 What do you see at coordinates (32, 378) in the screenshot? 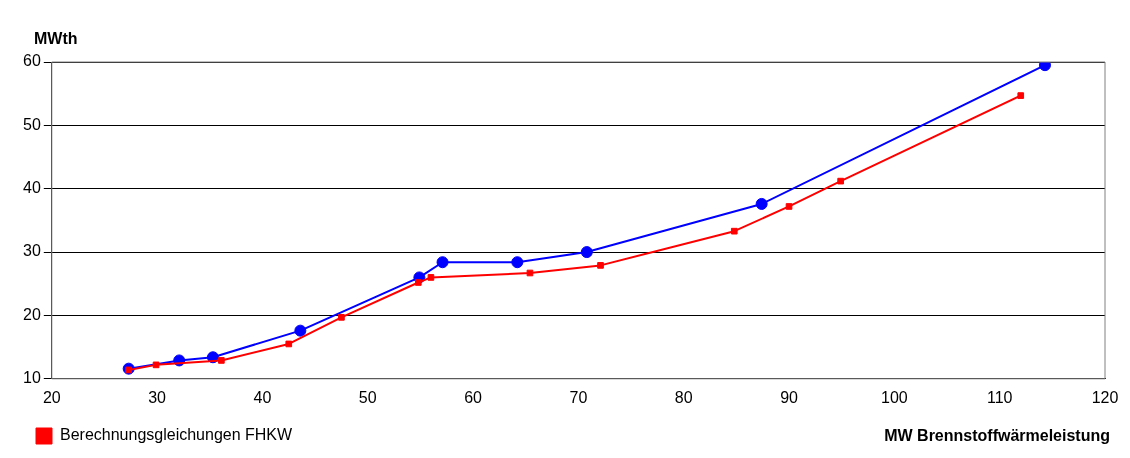
I see `y-tick-label: 10` at bounding box center [32, 378].